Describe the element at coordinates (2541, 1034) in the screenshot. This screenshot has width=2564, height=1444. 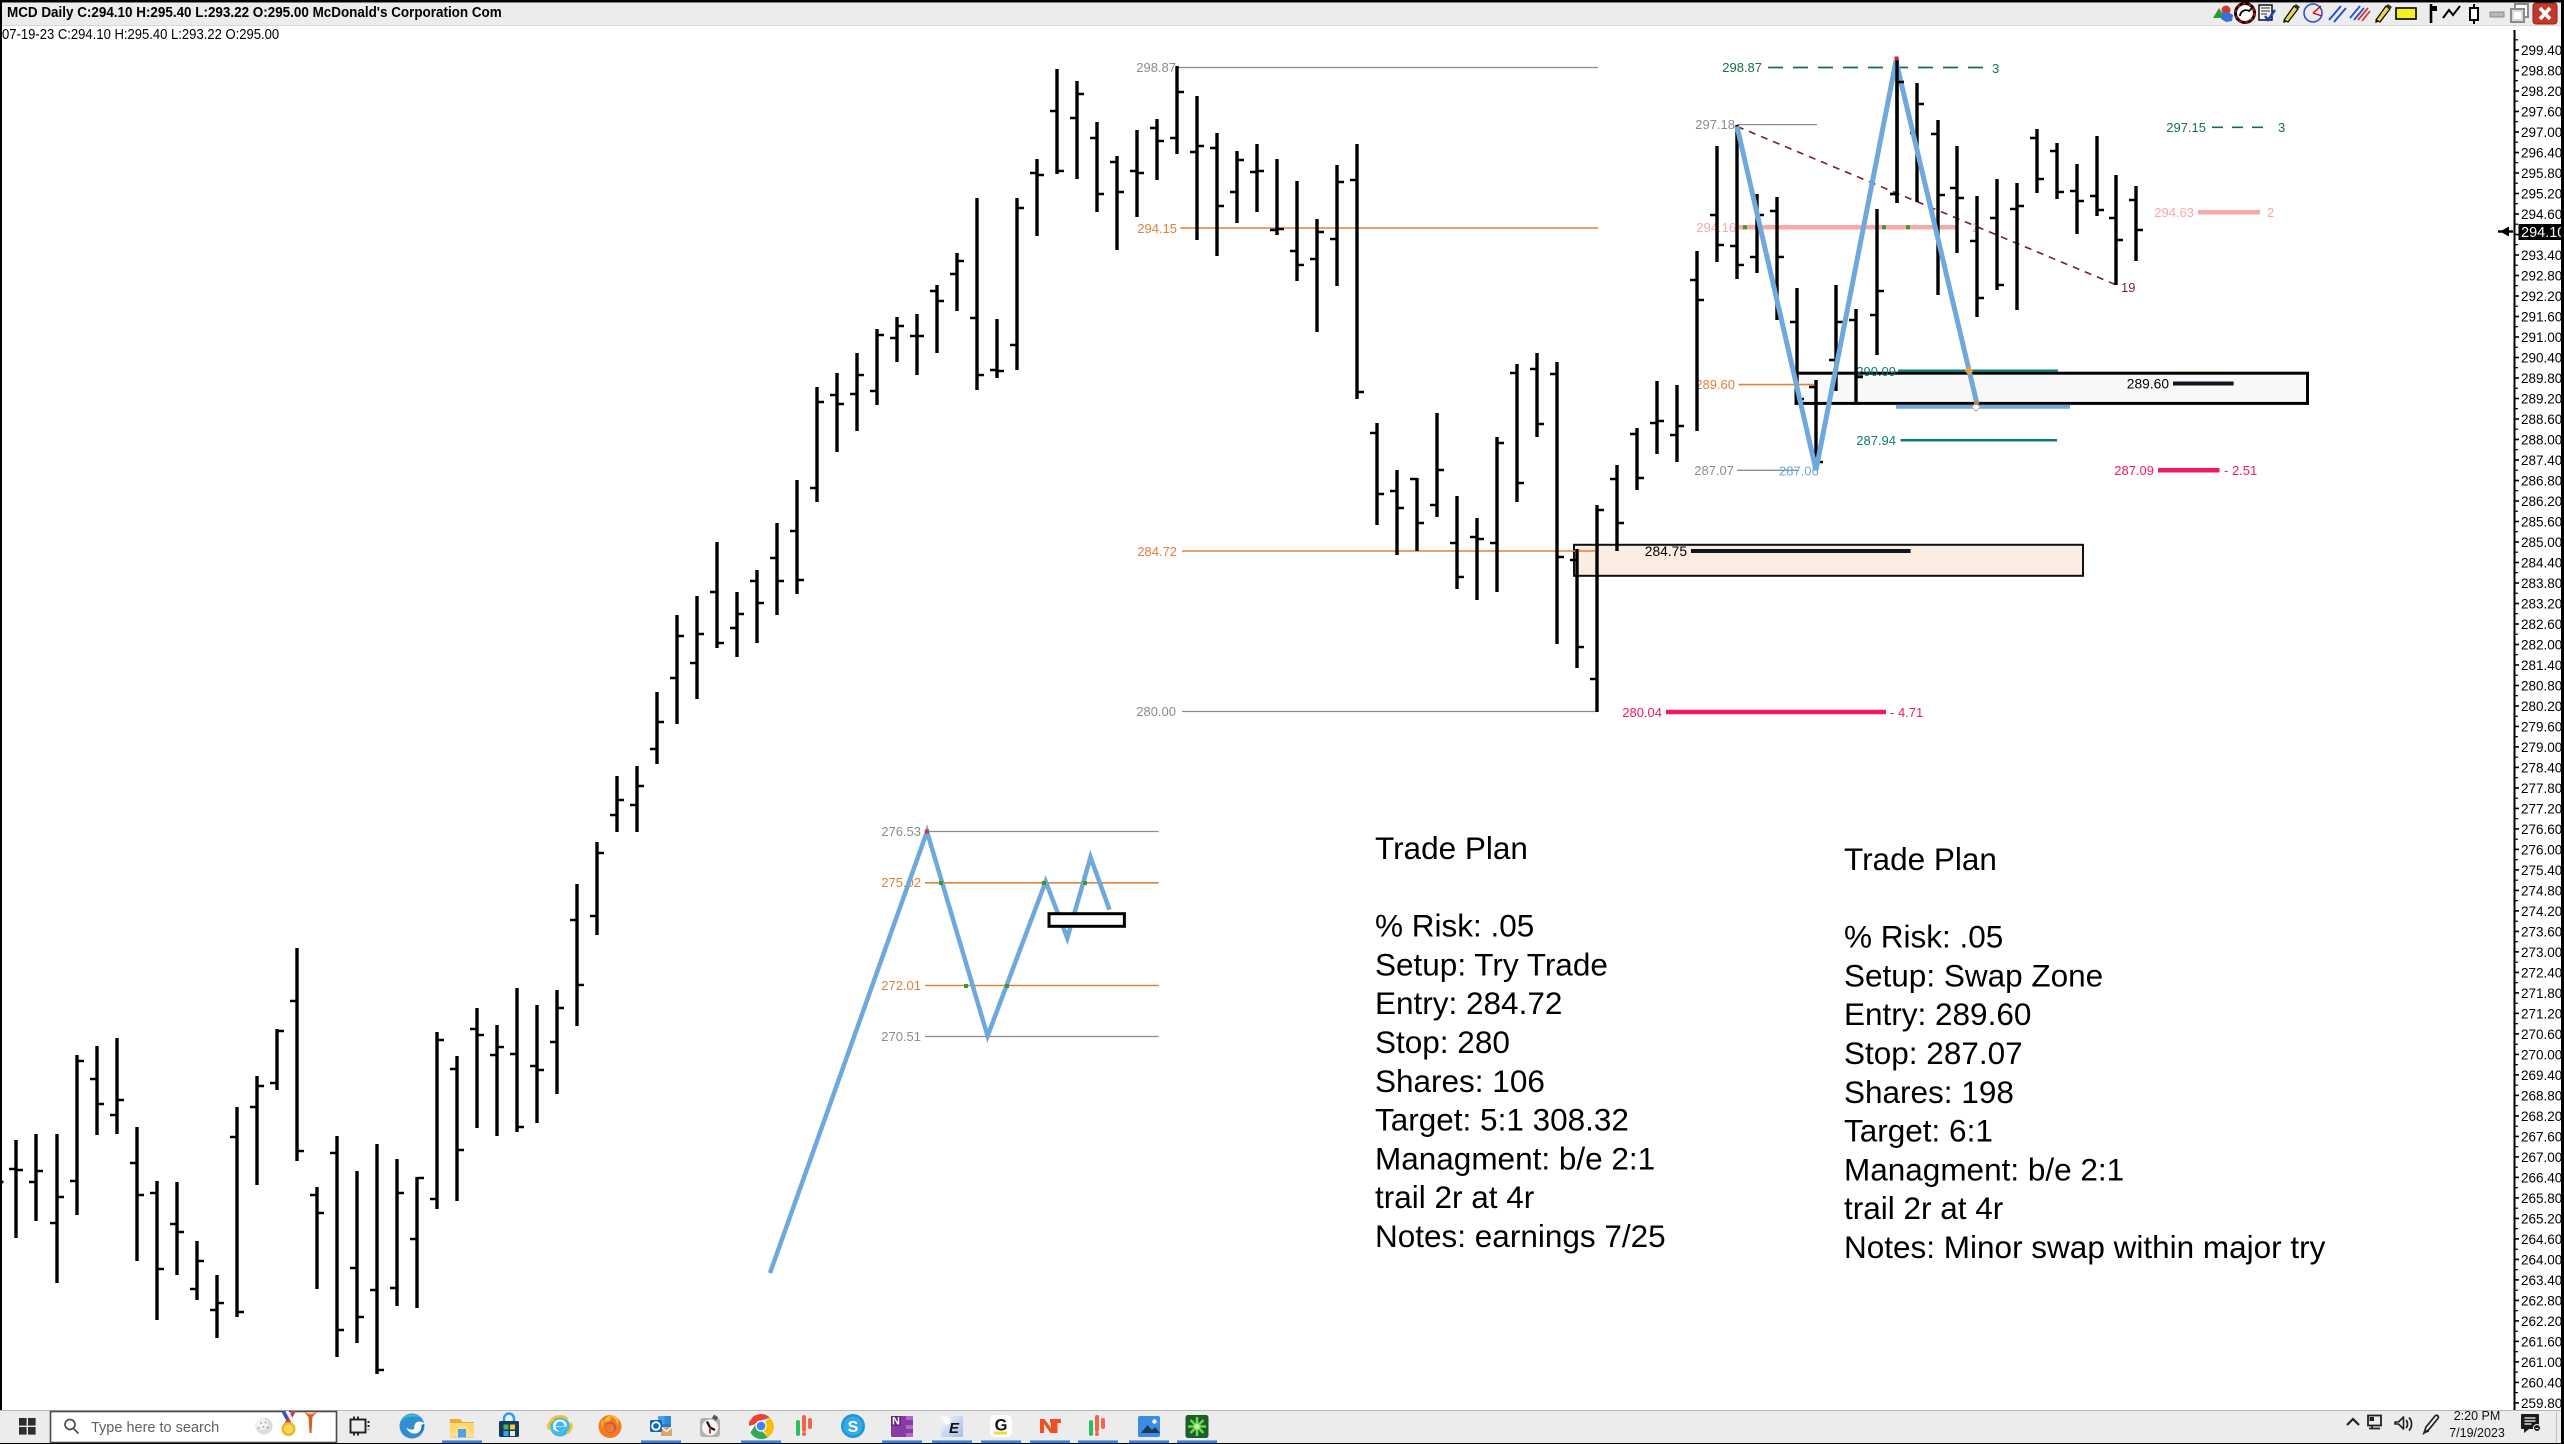
I see `svg-text: 270.60` at that location.